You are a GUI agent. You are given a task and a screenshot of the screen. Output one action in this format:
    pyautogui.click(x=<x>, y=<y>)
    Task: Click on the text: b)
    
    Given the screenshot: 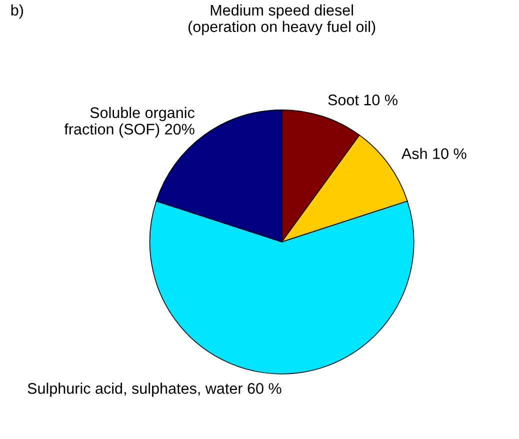 What is the action you would take?
    pyautogui.click(x=17, y=11)
    